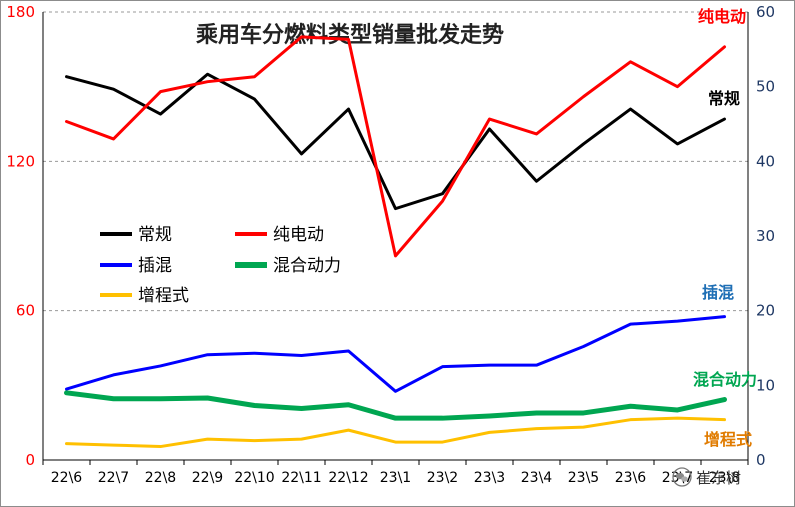  What do you see at coordinates (155, 235) in the screenshot?
I see `legend-label: 常规` at bounding box center [155, 235].